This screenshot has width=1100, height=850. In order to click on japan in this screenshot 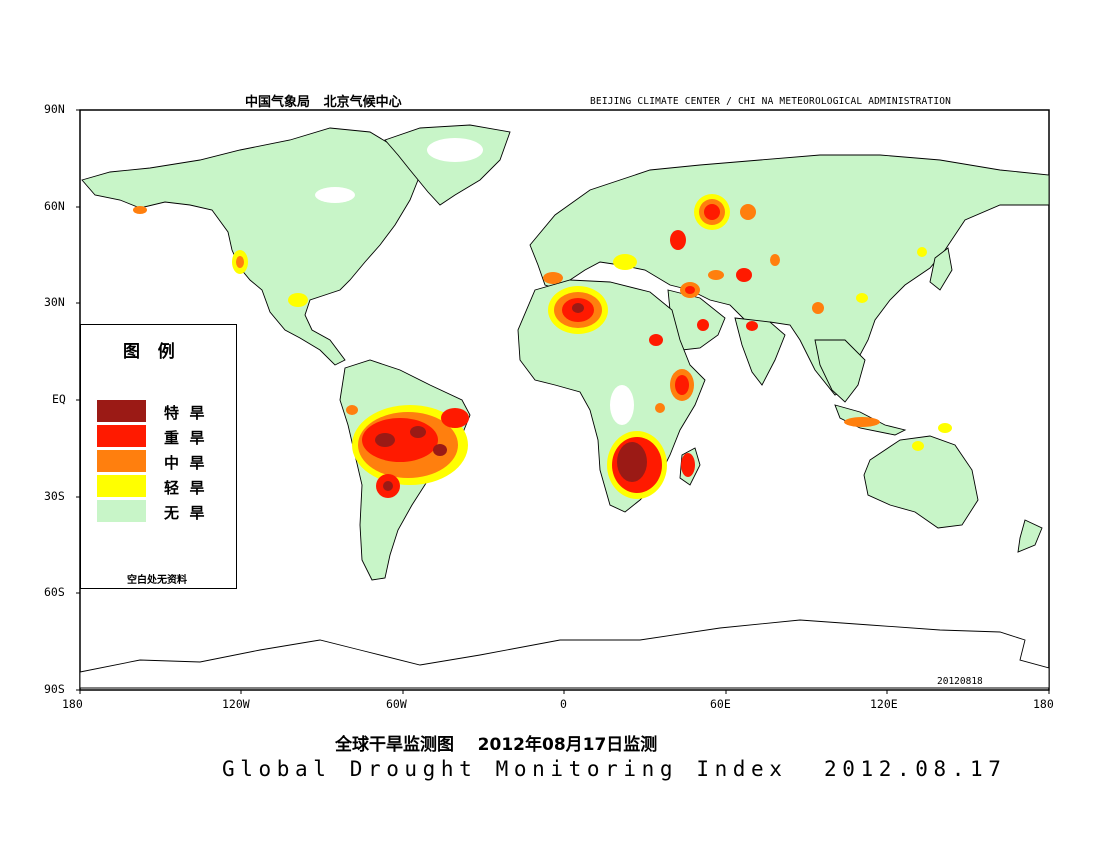, I will do `click(941, 269)`.